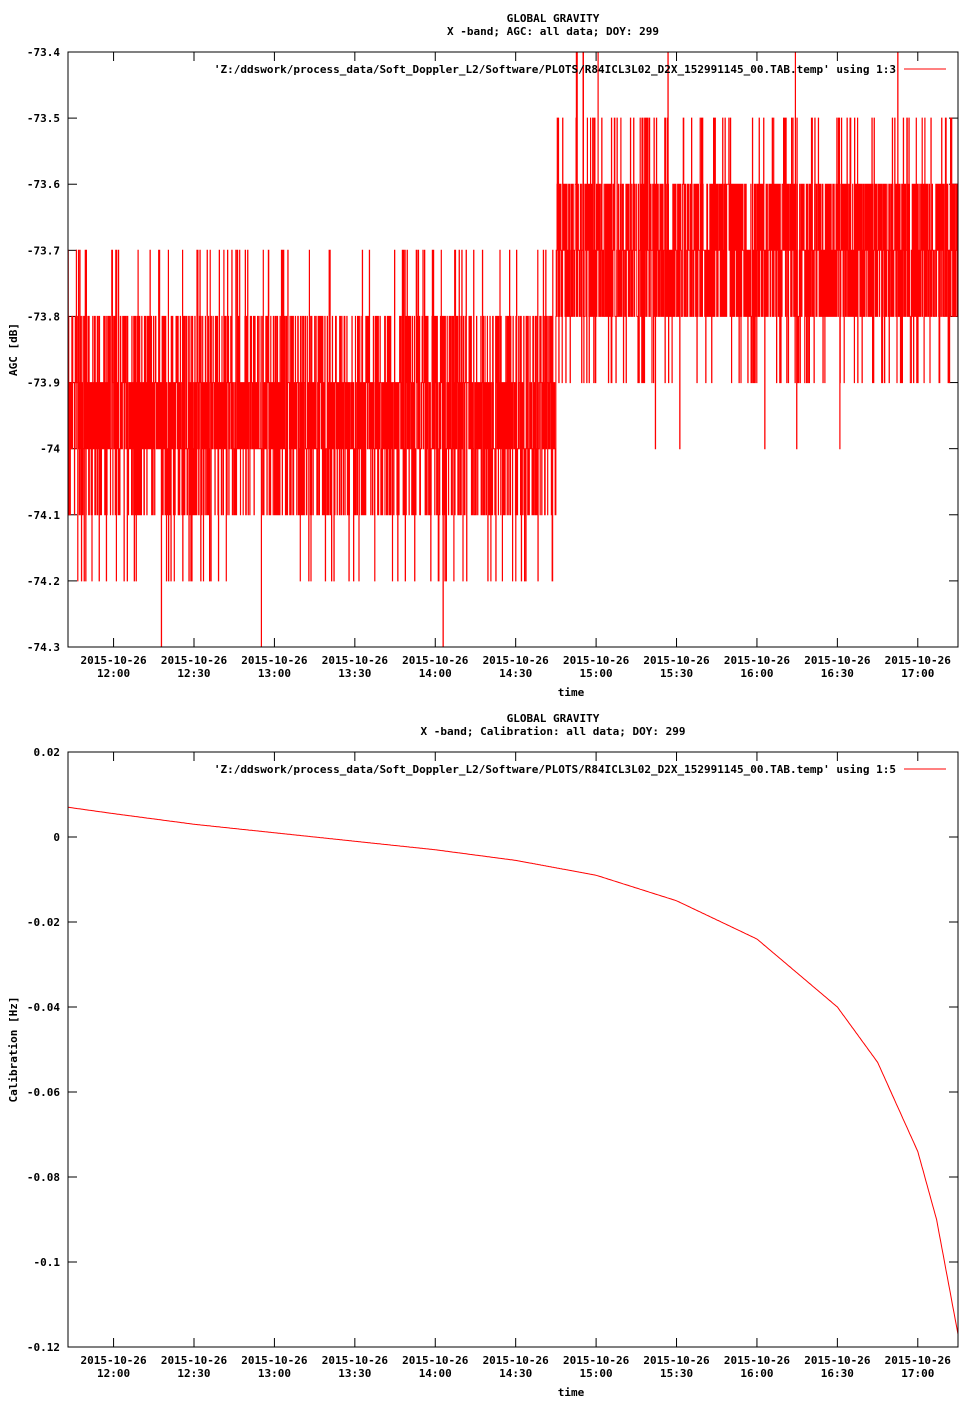 This screenshot has width=980, height=1405. I want to click on y-axis-label: AGC [dB], so click(13, 349).